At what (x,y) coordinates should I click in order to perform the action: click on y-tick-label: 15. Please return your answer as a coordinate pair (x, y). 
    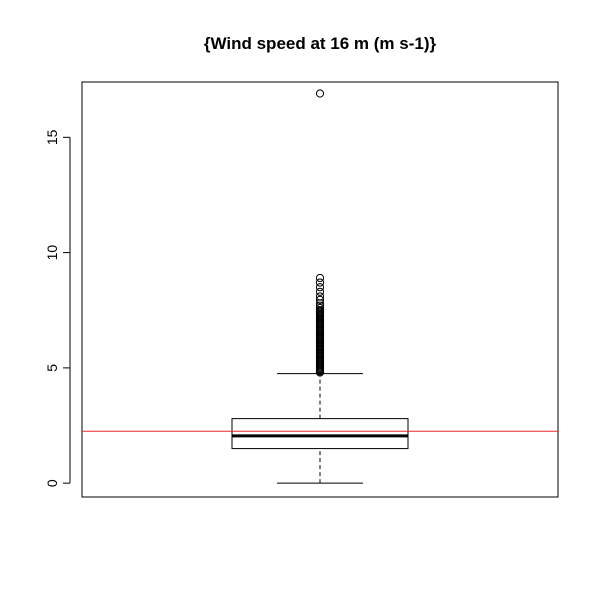
    Looking at the image, I should click on (52, 137).